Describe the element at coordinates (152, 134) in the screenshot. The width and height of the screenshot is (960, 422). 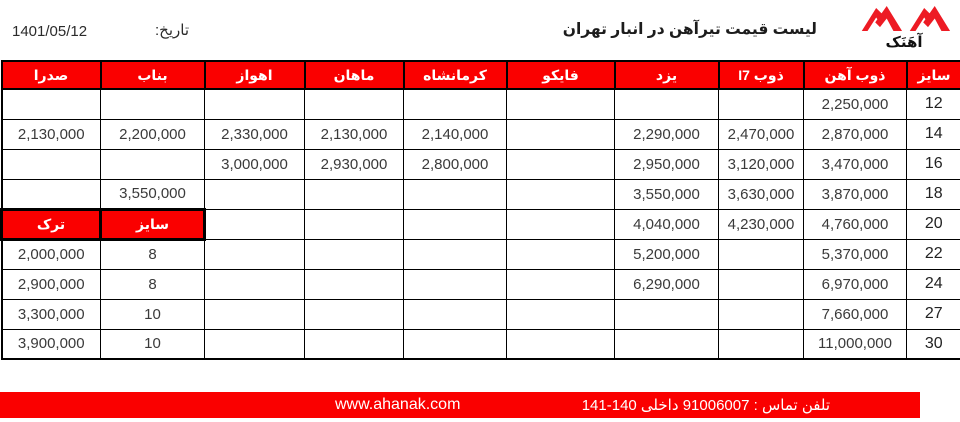
I see `price-cell: 2,200,000` at that location.